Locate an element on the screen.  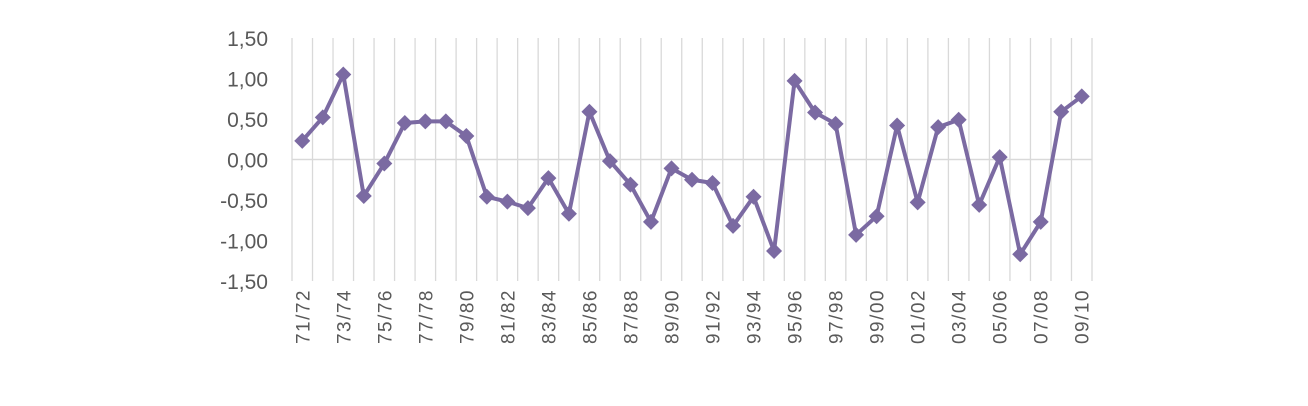
y-tick-label: -1,50 is located at coordinates (244, 282).